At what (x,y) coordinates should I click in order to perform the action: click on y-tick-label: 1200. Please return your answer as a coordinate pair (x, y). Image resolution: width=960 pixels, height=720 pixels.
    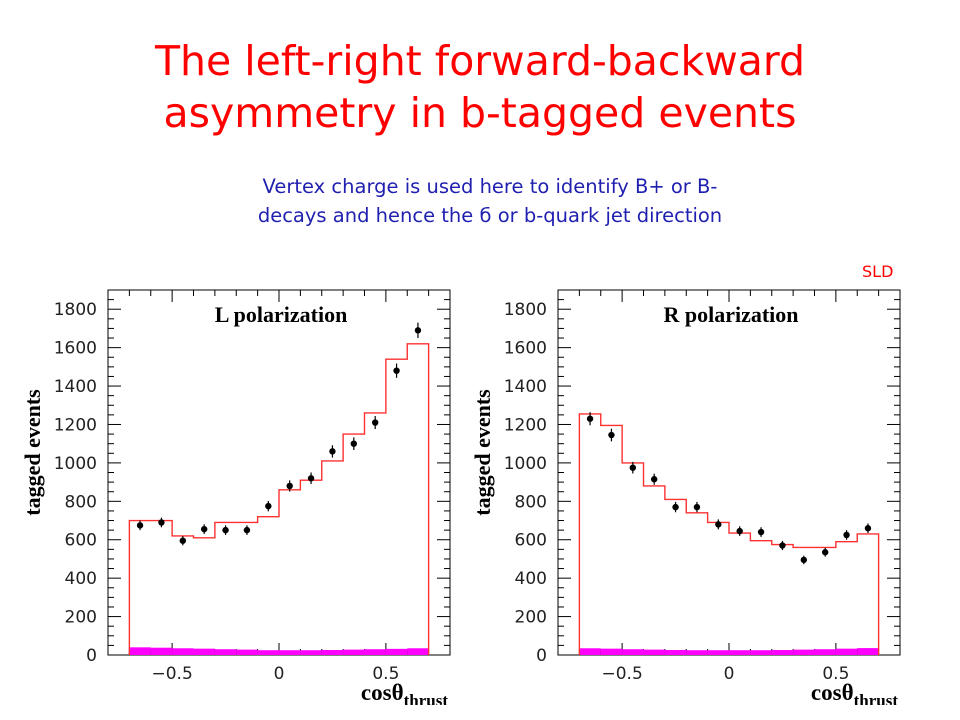
    Looking at the image, I should click on (525, 425).